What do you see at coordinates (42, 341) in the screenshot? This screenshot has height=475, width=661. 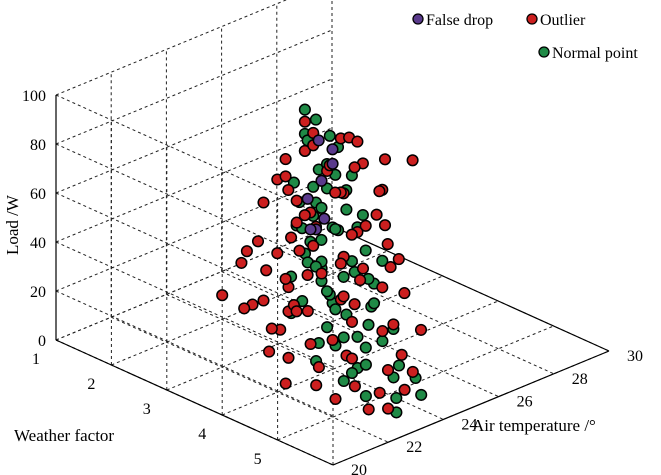 I see `z-tick-label: 0` at bounding box center [42, 341].